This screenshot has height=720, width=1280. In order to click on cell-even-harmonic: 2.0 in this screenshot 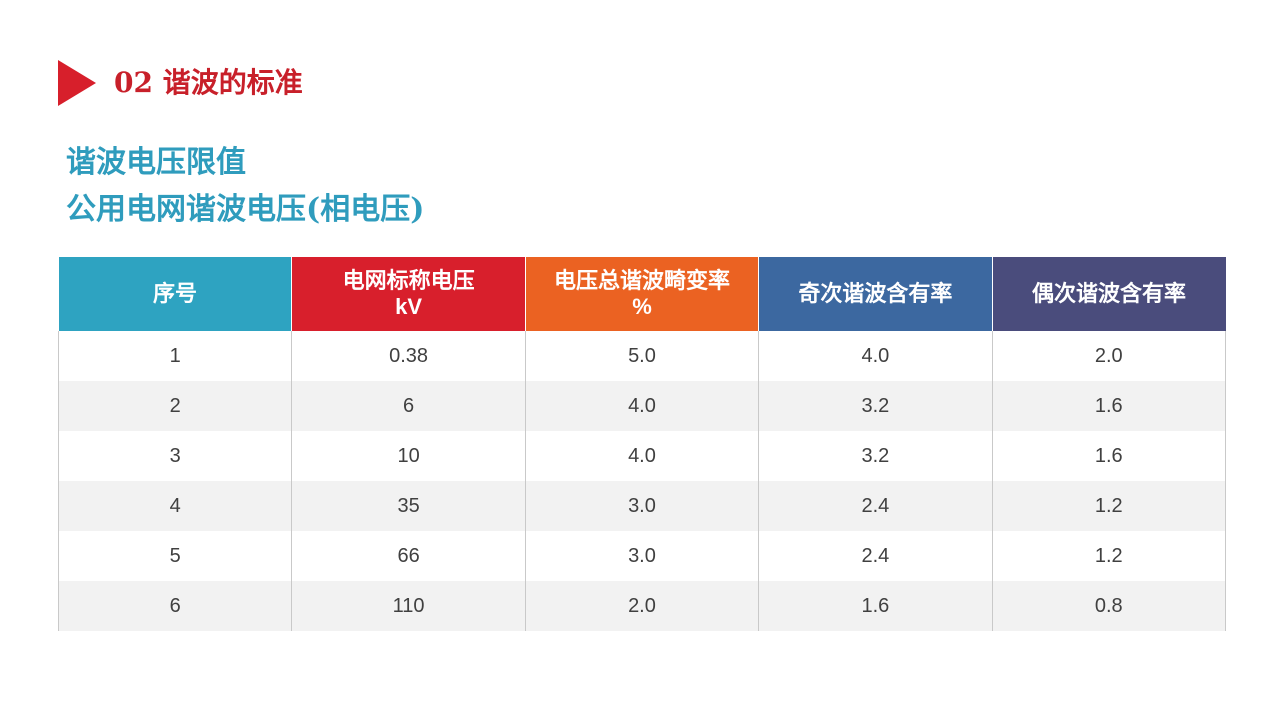, I will do `click(1109, 356)`.